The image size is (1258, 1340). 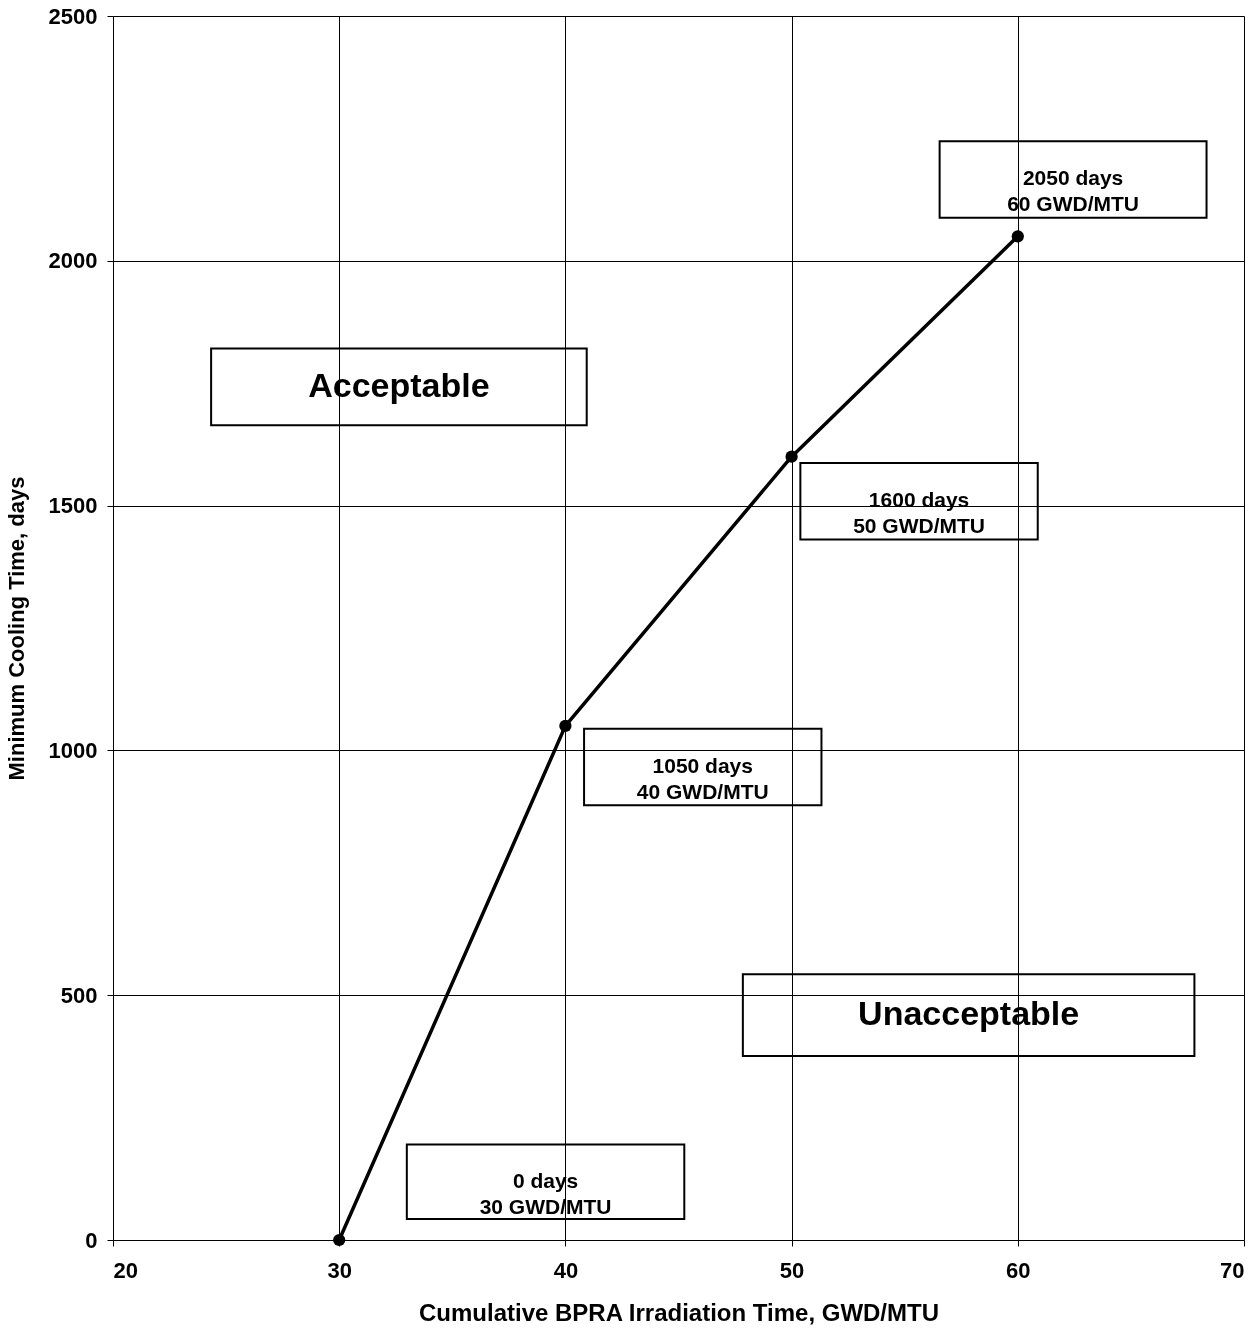 I want to click on x-tick-label: 60, so click(x=1018, y=1270).